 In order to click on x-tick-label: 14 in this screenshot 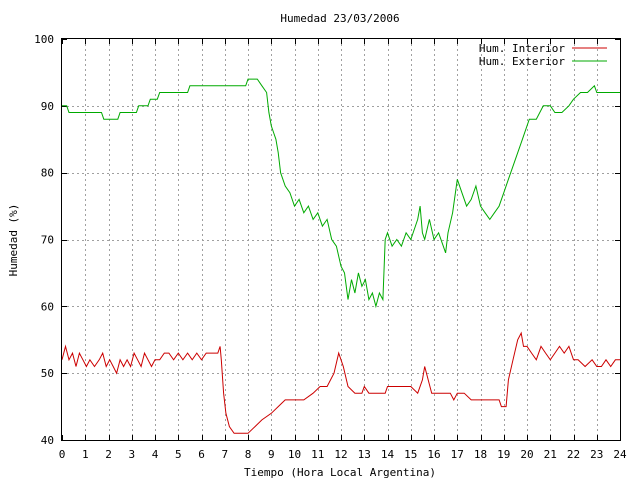, I will do `click(388, 454)`.